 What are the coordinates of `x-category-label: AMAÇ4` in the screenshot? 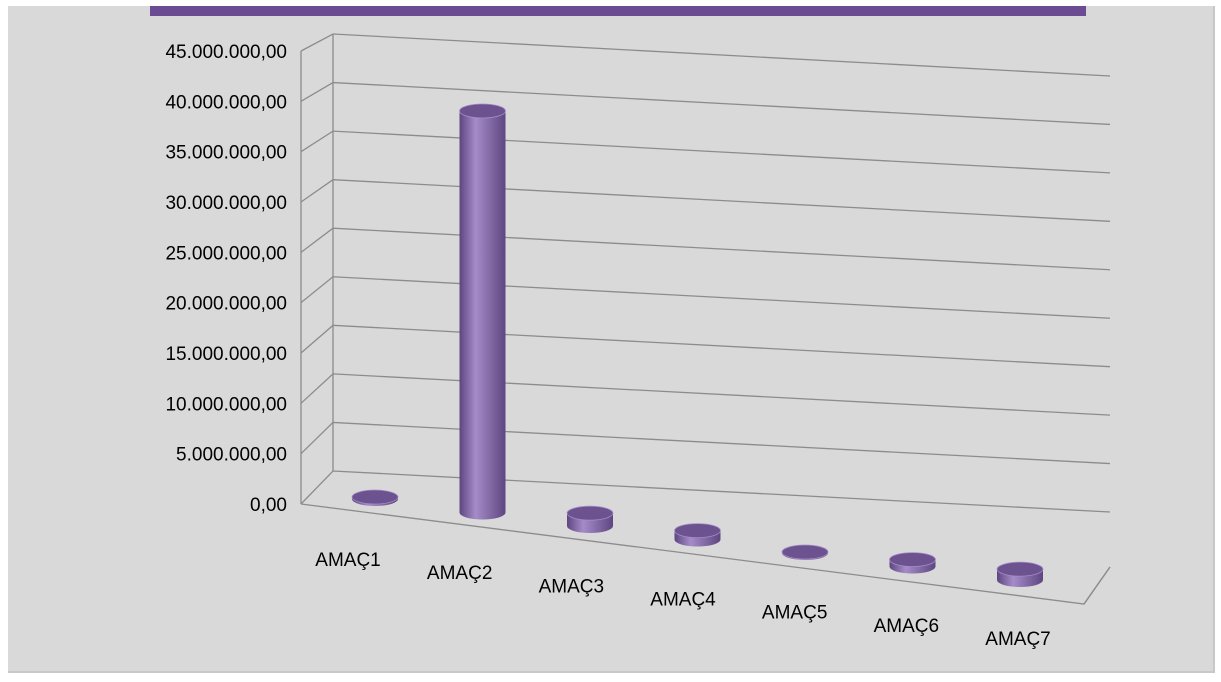 It's located at (683, 600).